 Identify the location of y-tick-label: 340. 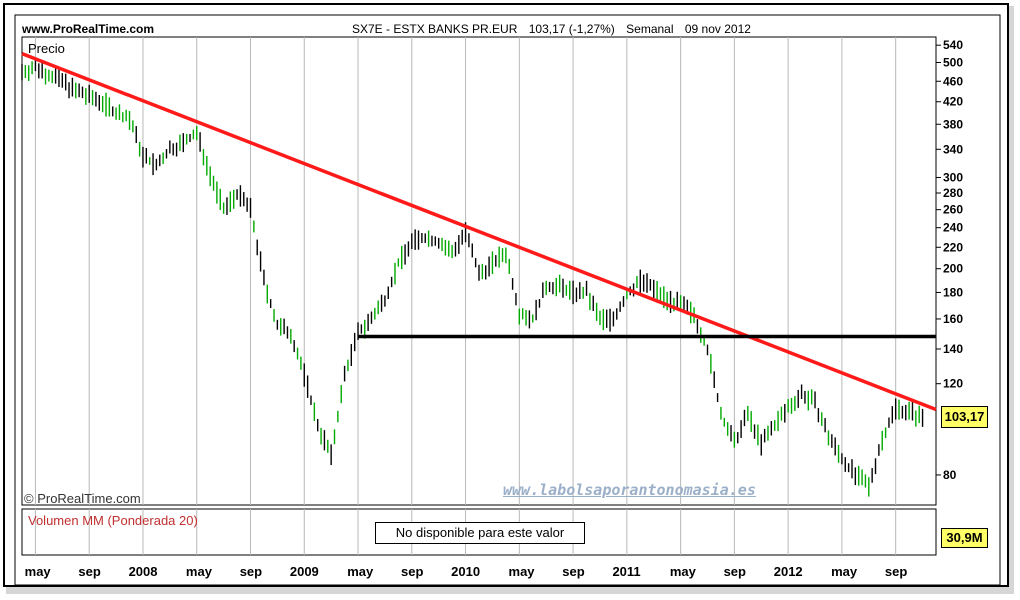
(953, 149).